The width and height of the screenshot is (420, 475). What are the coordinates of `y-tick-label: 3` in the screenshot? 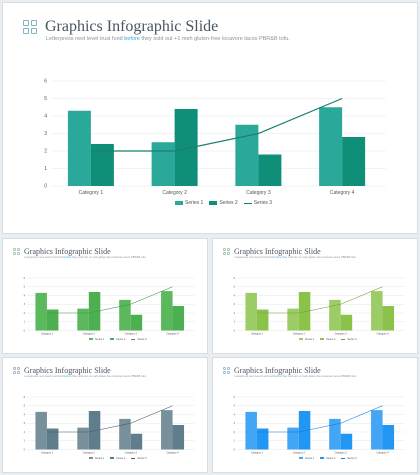 It's located at (25, 423).